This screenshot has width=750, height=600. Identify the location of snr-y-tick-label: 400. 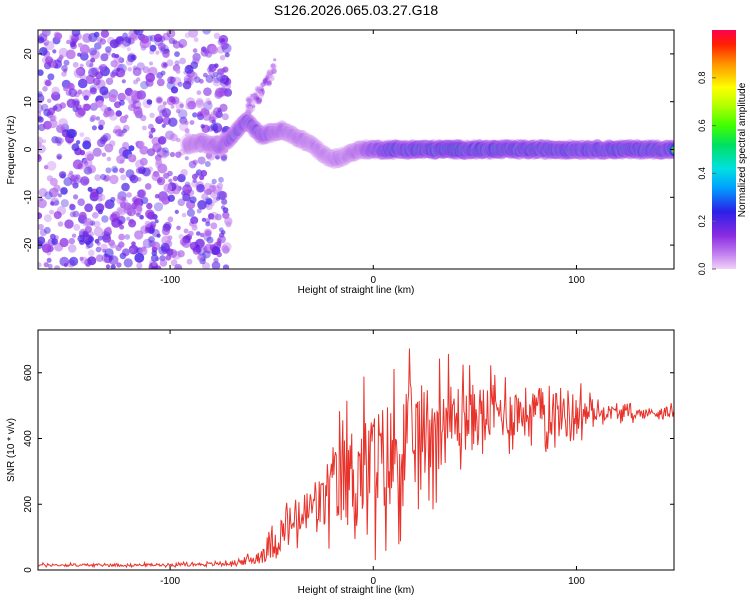
(28, 438).